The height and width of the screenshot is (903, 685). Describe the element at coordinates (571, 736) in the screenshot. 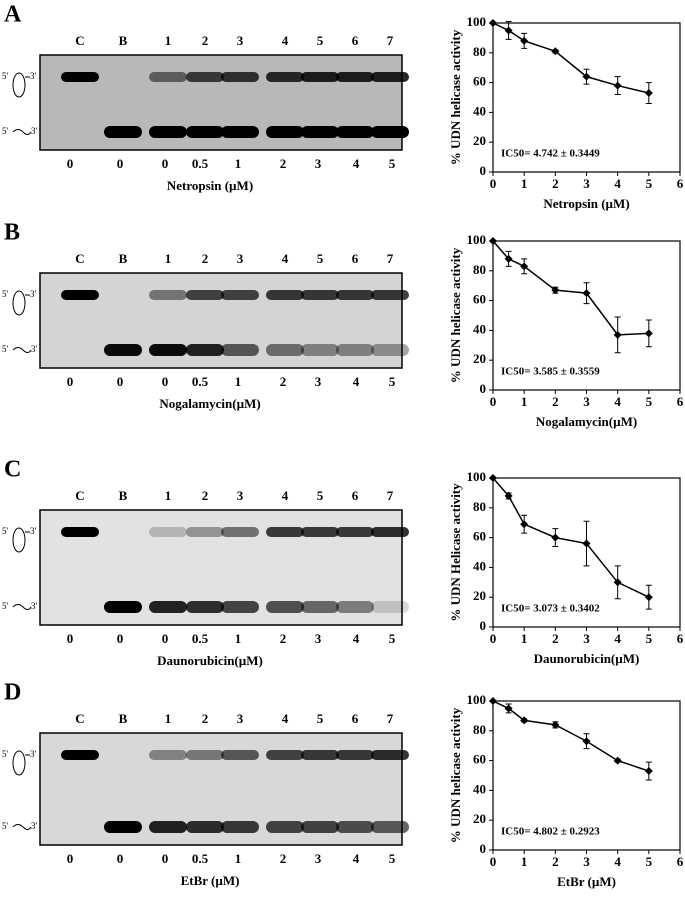

I see `data-line` at that location.